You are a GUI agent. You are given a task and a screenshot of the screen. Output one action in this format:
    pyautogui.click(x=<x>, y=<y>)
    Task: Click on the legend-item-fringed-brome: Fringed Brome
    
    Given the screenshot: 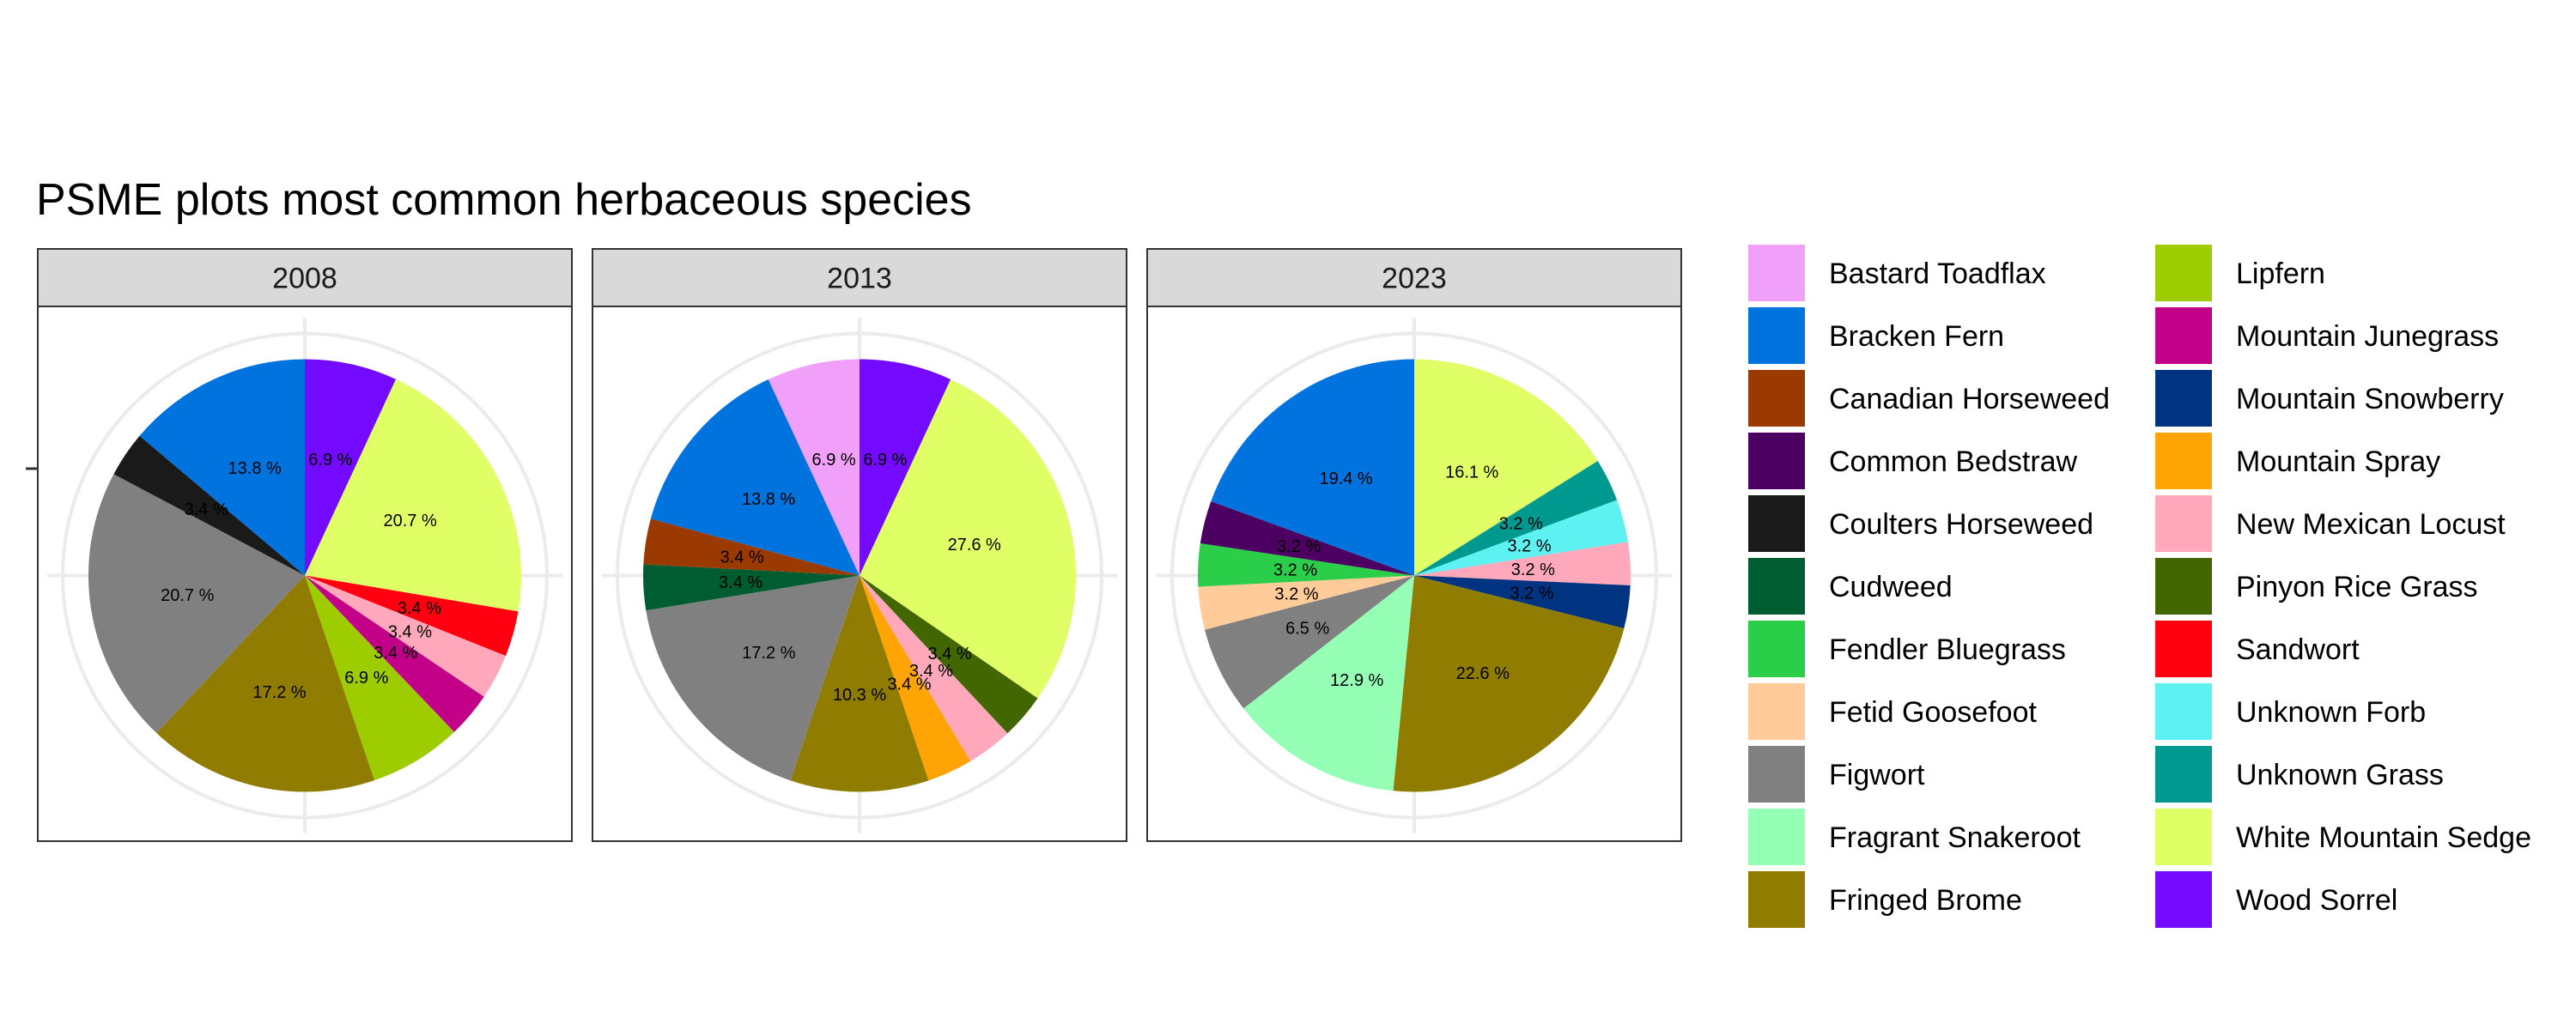 What is the action you would take?
    pyautogui.click(x=1885, y=899)
    